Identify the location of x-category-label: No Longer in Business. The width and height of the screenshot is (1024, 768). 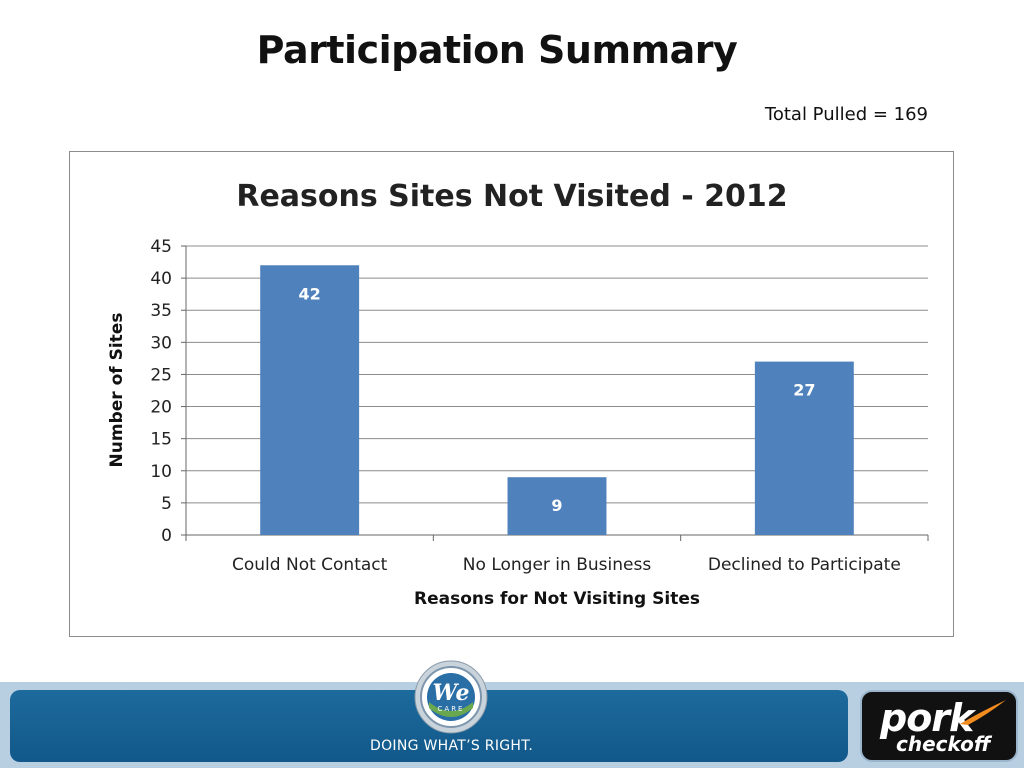
(557, 565).